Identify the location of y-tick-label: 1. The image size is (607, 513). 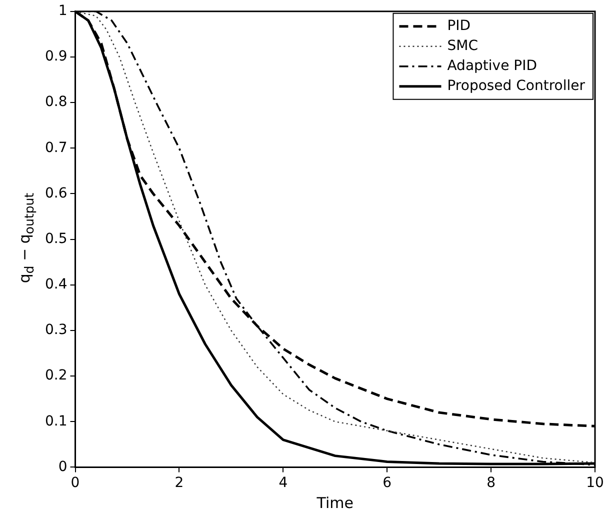
(63, 11).